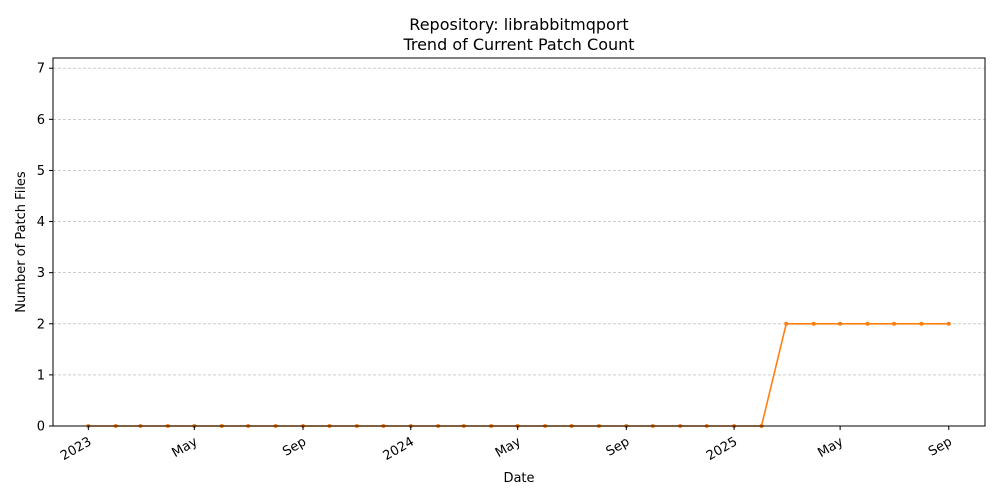 The width and height of the screenshot is (1000, 500). I want to click on y-tick-label-4: 4, so click(41, 222).